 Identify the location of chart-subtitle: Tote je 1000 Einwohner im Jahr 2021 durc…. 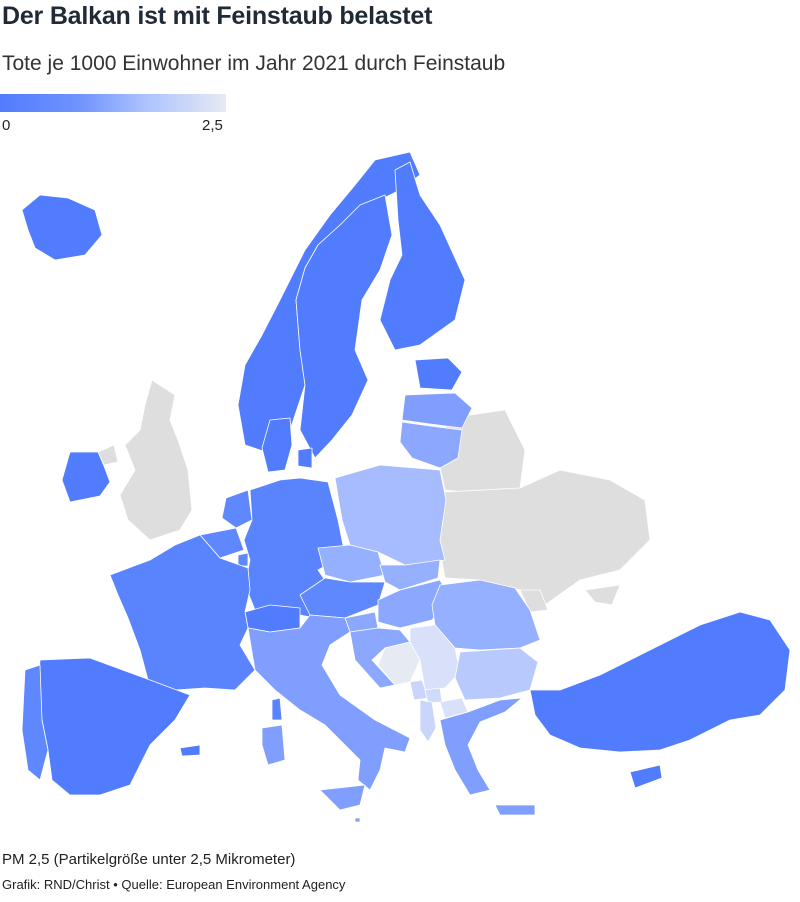
(254, 63).